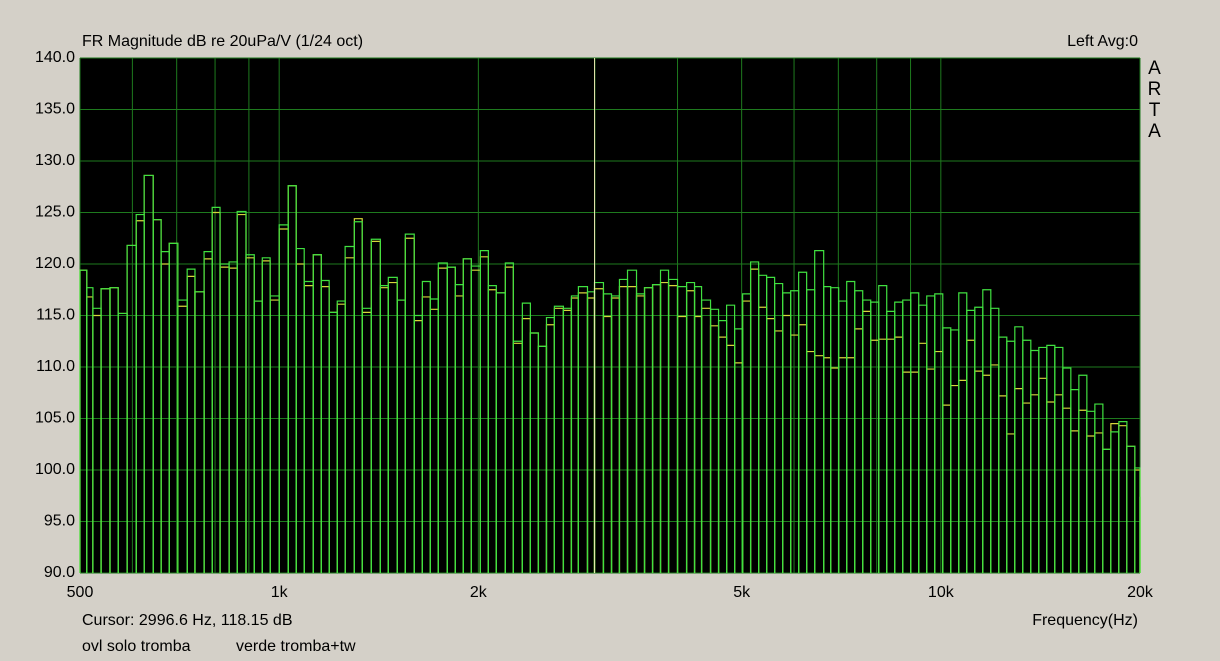  I want to click on y-tick-label: 110.0, so click(55, 366).